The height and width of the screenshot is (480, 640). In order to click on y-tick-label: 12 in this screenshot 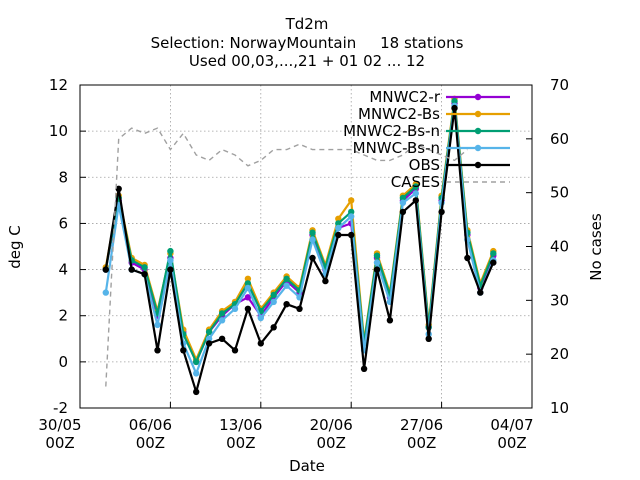, I will do `click(58, 85)`.